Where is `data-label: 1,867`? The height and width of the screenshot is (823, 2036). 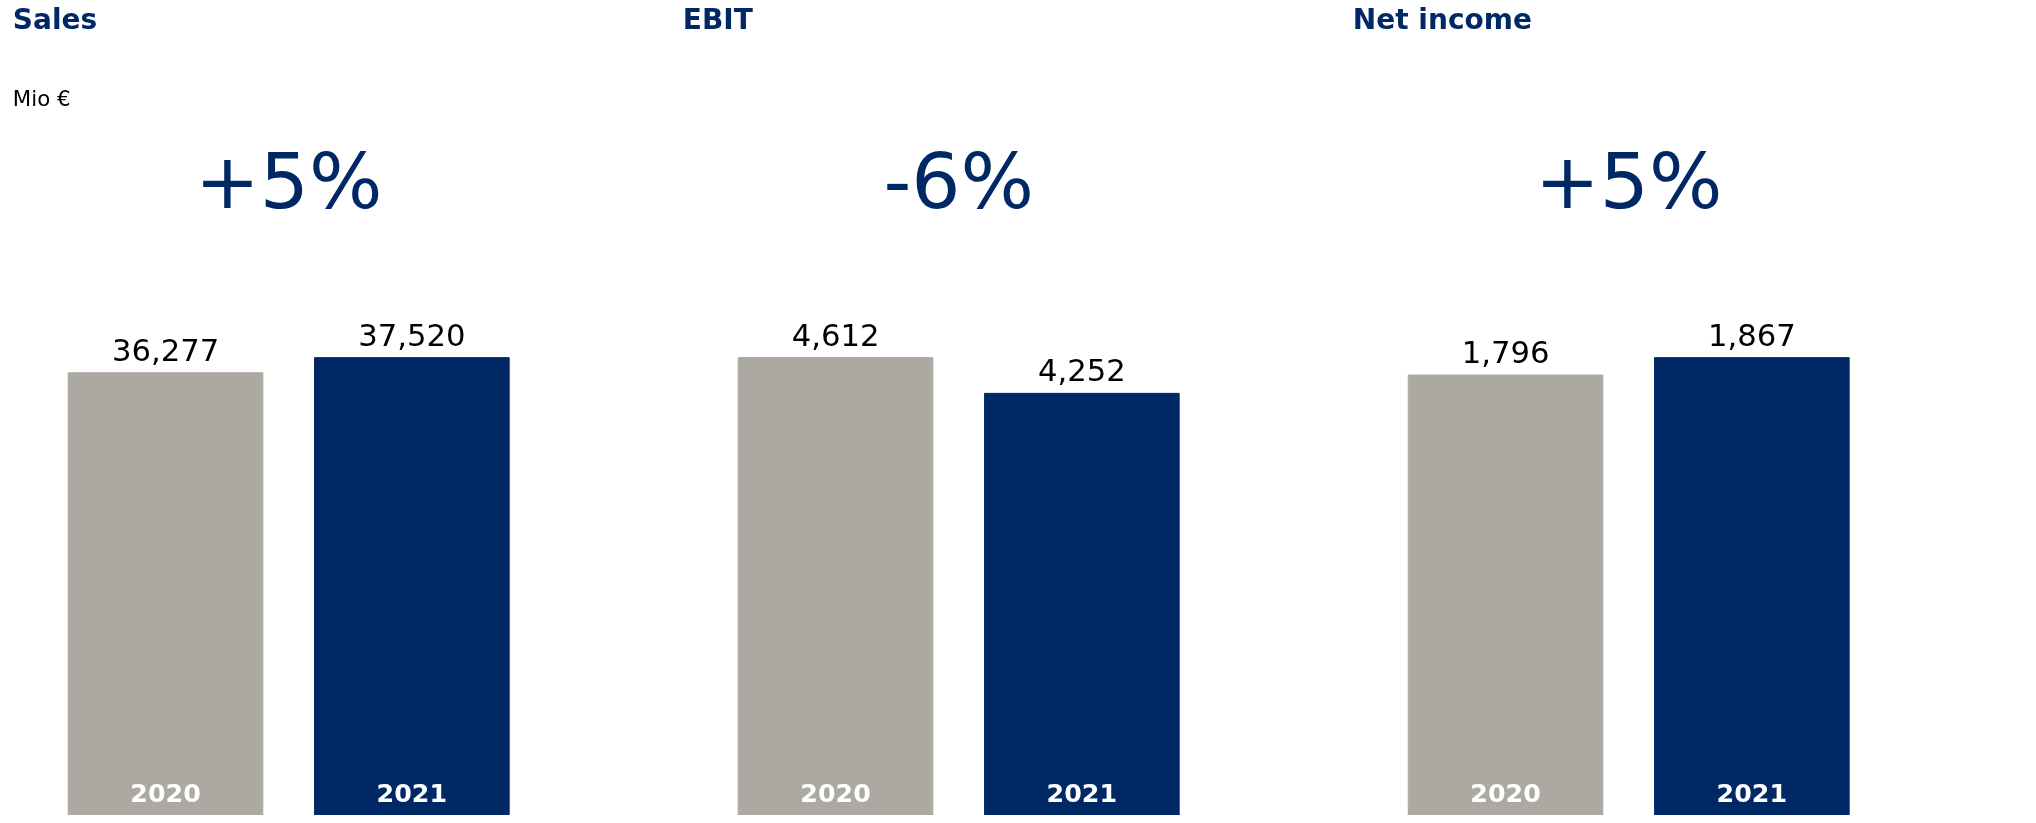 data-label: 1,867 is located at coordinates (1751, 335).